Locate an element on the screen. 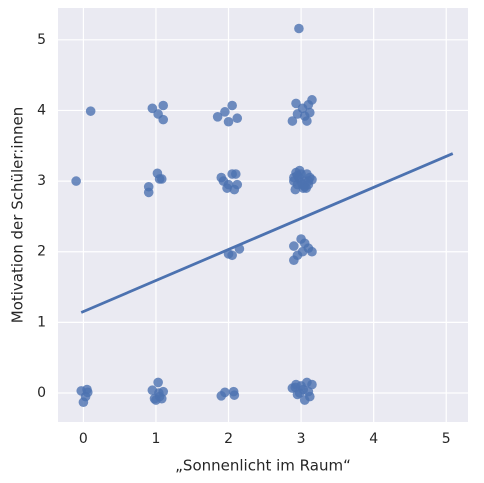 The image size is (484, 483). x-tick-label: 5 is located at coordinates (446, 439).